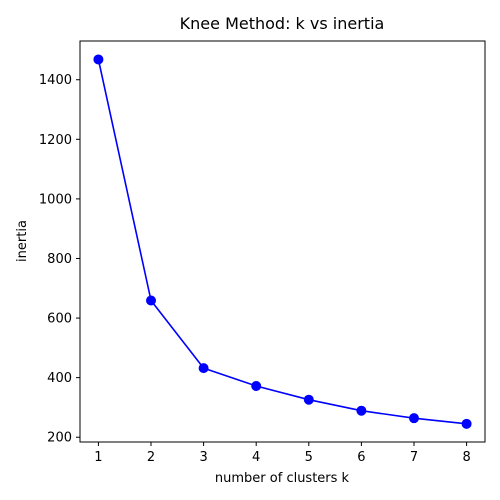 The image size is (500, 500). Describe the element at coordinates (59, 378) in the screenshot. I see `y-tick-label: 400` at that location.